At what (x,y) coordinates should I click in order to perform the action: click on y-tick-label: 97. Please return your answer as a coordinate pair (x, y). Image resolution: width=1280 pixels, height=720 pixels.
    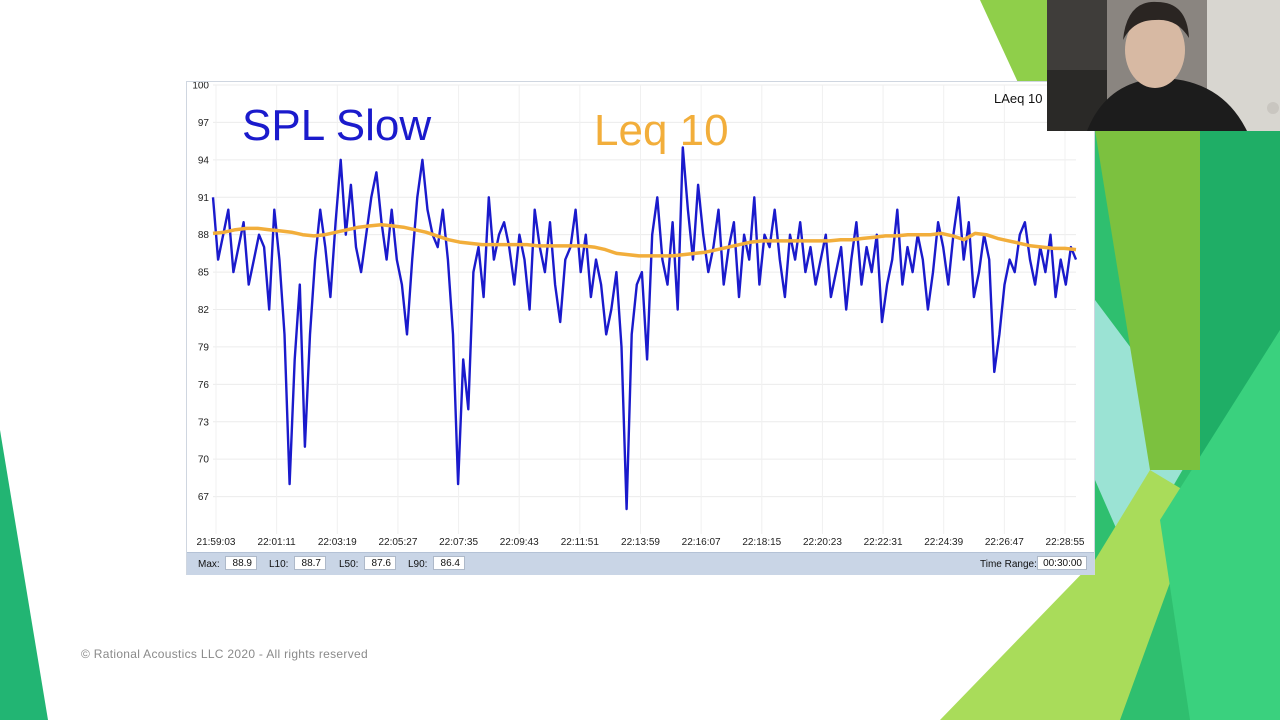
    Looking at the image, I should click on (204, 123).